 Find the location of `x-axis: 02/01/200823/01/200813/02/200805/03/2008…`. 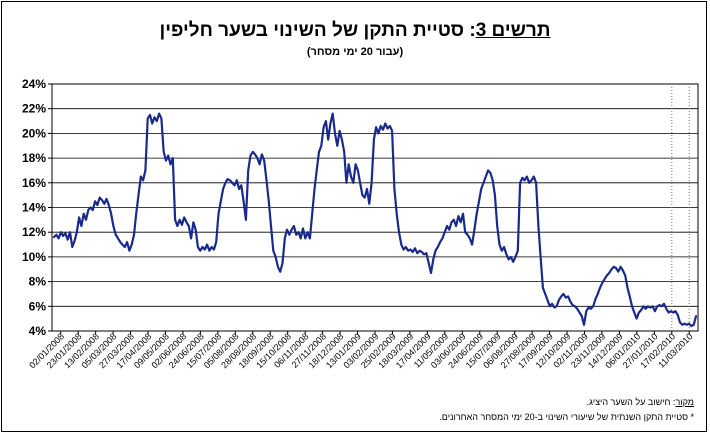

x-axis: 02/01/200823/01/200813/02/200805/03/2008… is located at coordinates (361, 350).